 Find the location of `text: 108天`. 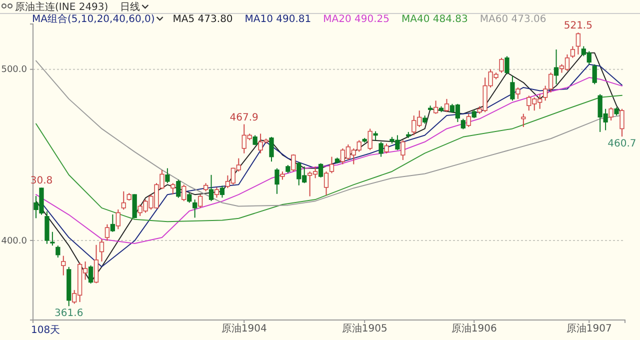

text: 108天 is located at coordinates (45, 330).